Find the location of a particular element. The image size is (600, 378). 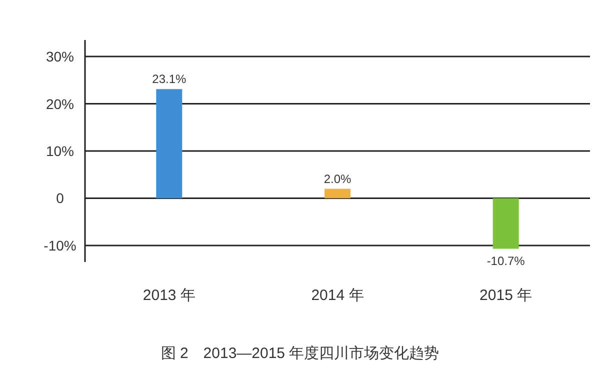

y-tick-label: 30% is located at coordinates (60, 56).